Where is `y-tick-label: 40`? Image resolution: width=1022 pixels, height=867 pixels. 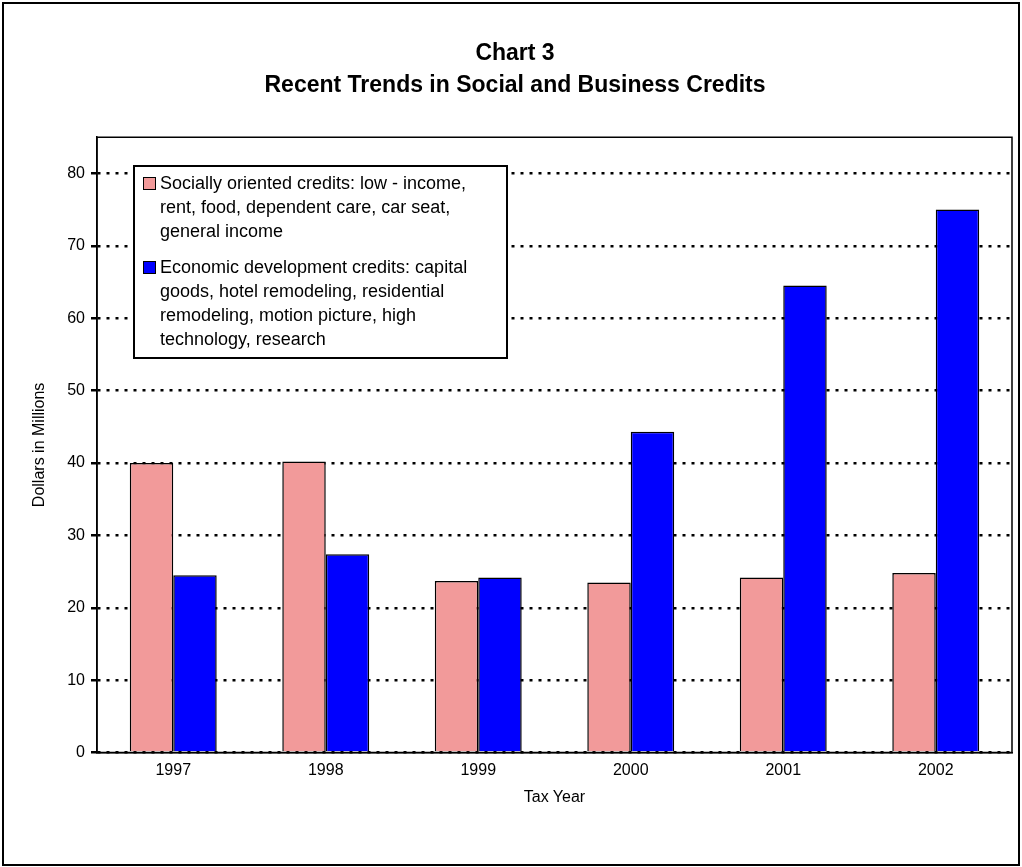 y-tick-label: 40 is located at coordinates (76, 462).